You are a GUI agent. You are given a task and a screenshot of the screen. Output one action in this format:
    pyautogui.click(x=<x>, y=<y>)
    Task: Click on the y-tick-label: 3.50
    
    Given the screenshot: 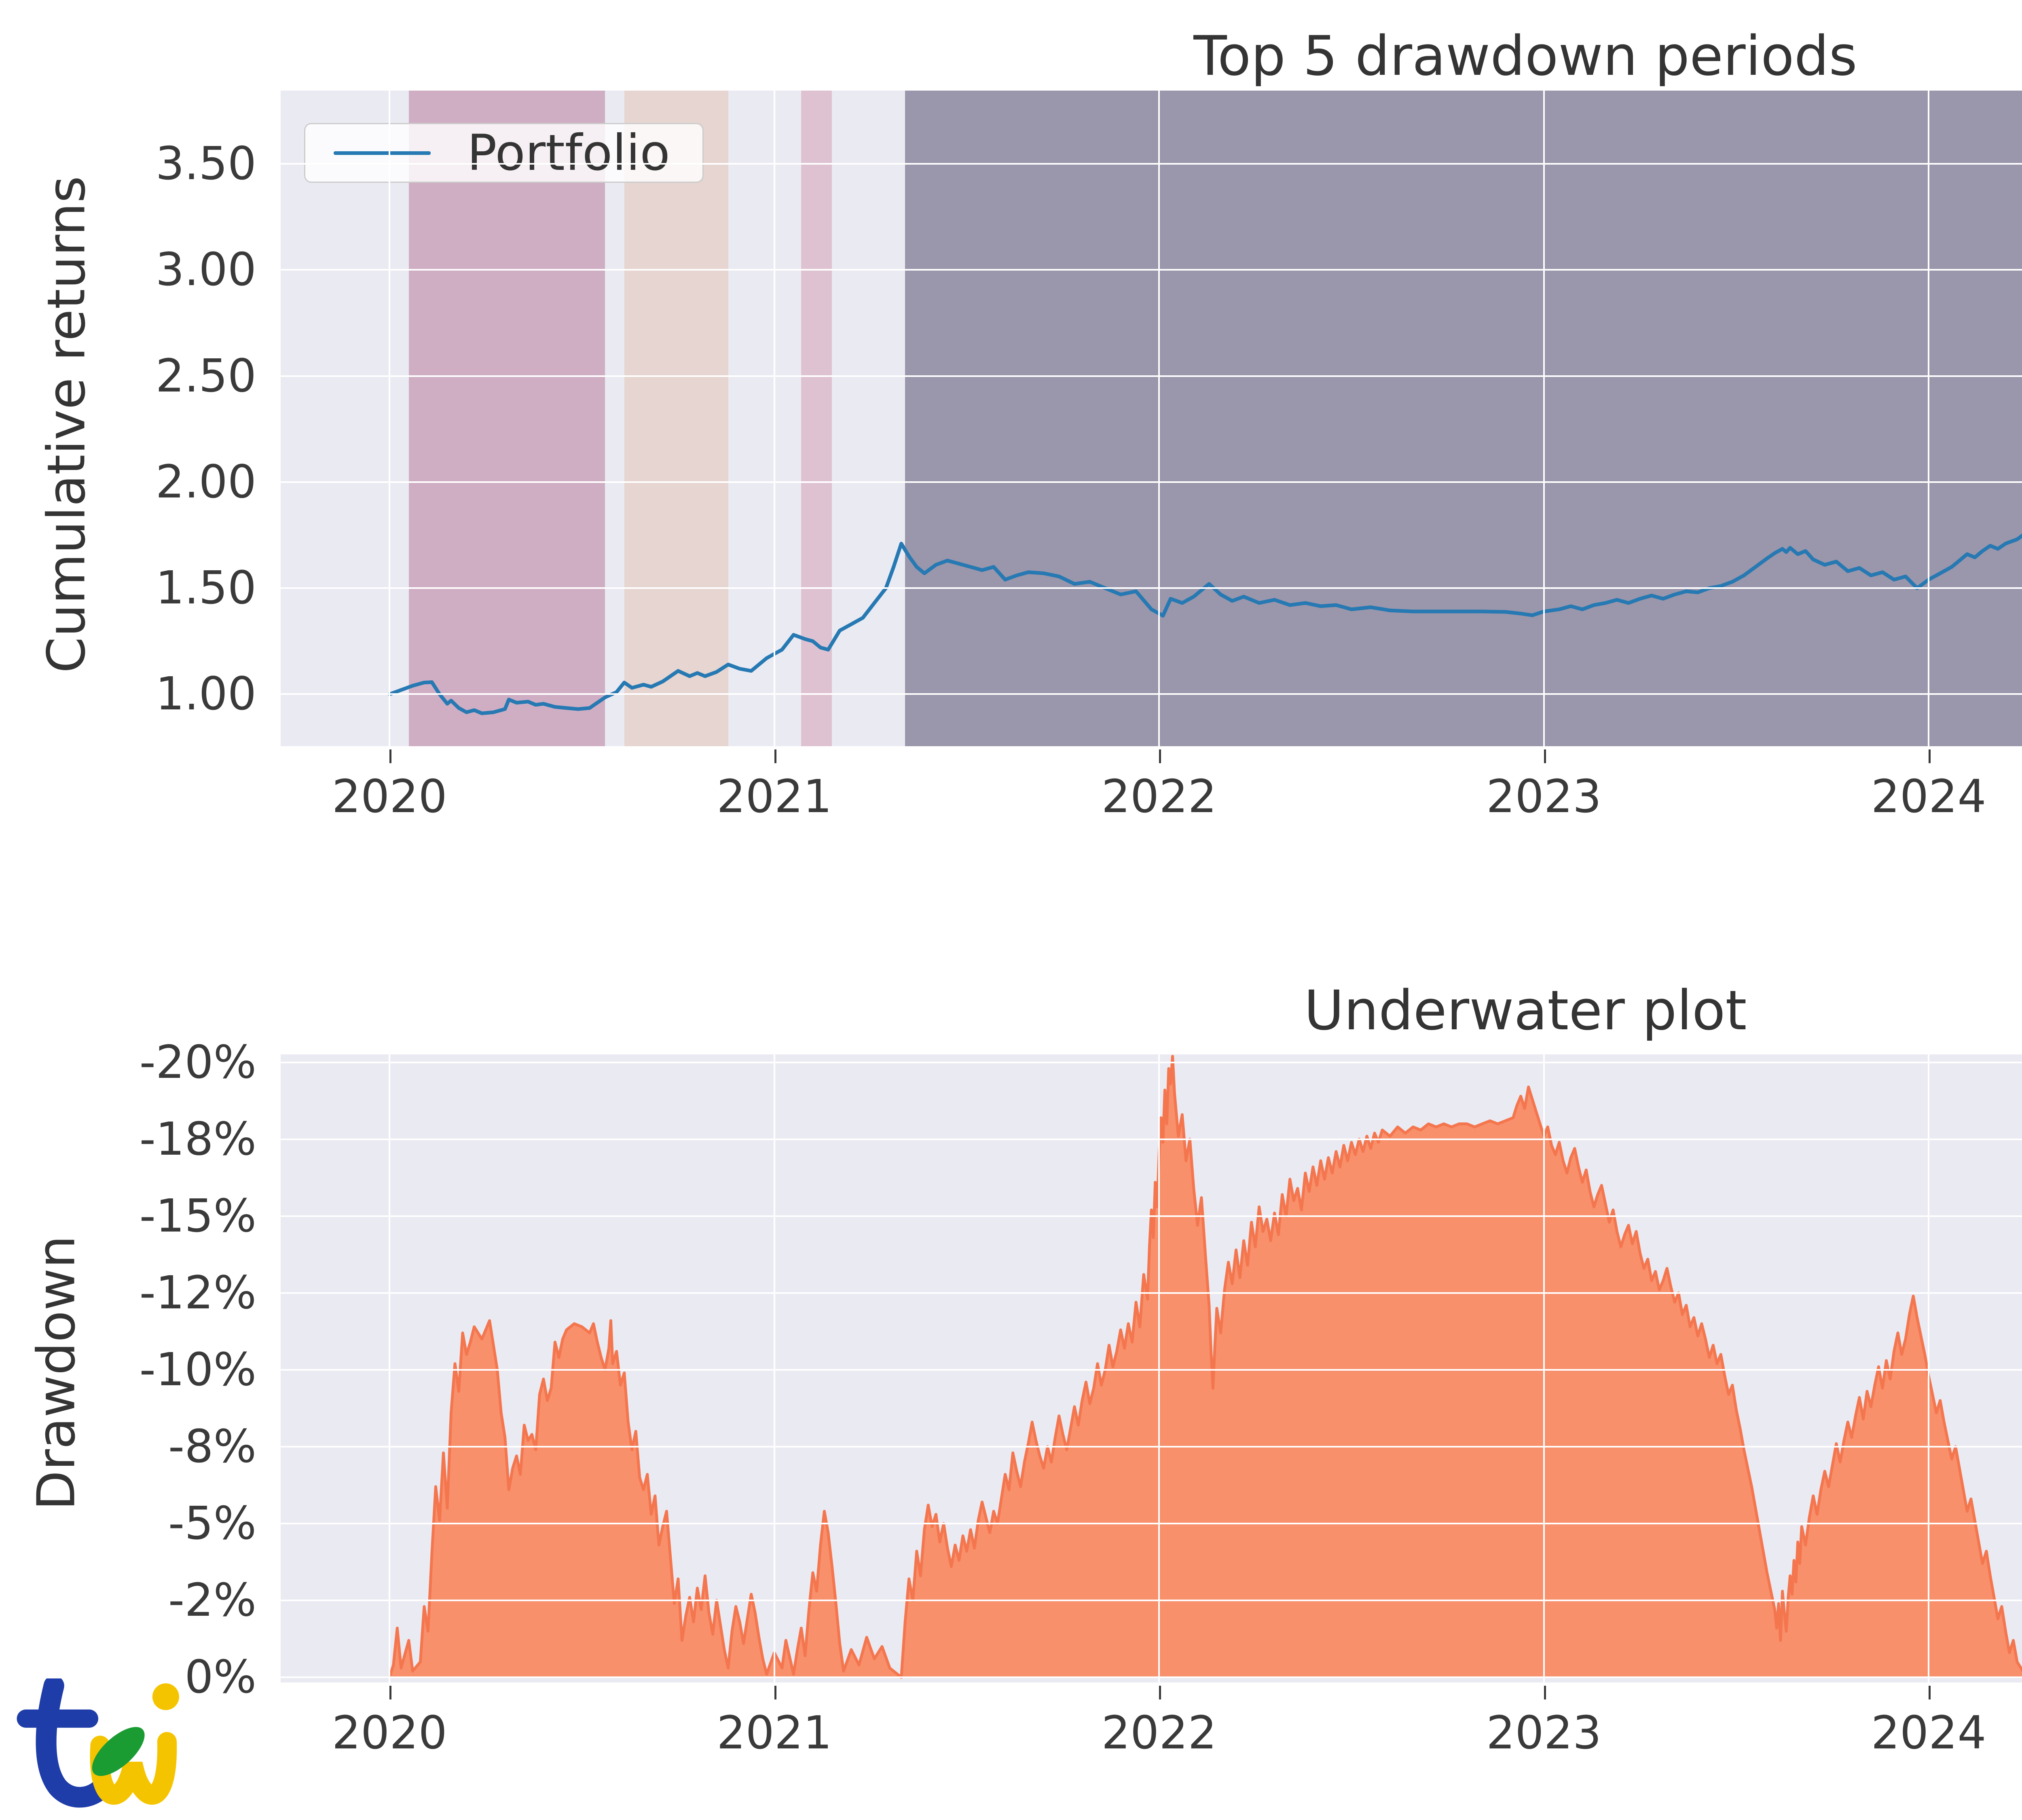 What is the action you would take?
    pyautogui.click(x=205, y=163)
    